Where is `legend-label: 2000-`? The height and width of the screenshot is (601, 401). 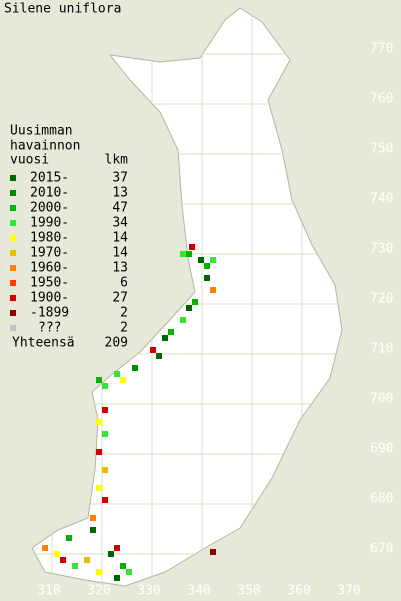 legend-label: 2000- is located at coordinates (49, 208).